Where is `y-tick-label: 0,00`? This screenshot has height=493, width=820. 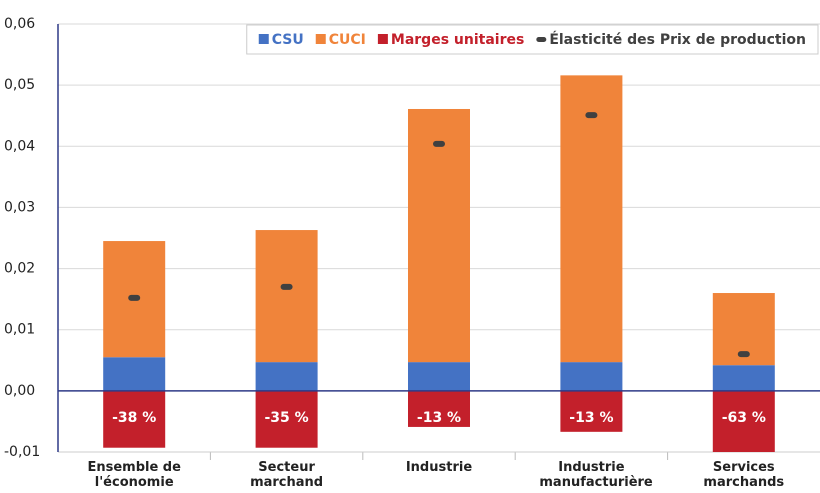
y-tick-label: 0,00 is located at coordinates (19, 391).